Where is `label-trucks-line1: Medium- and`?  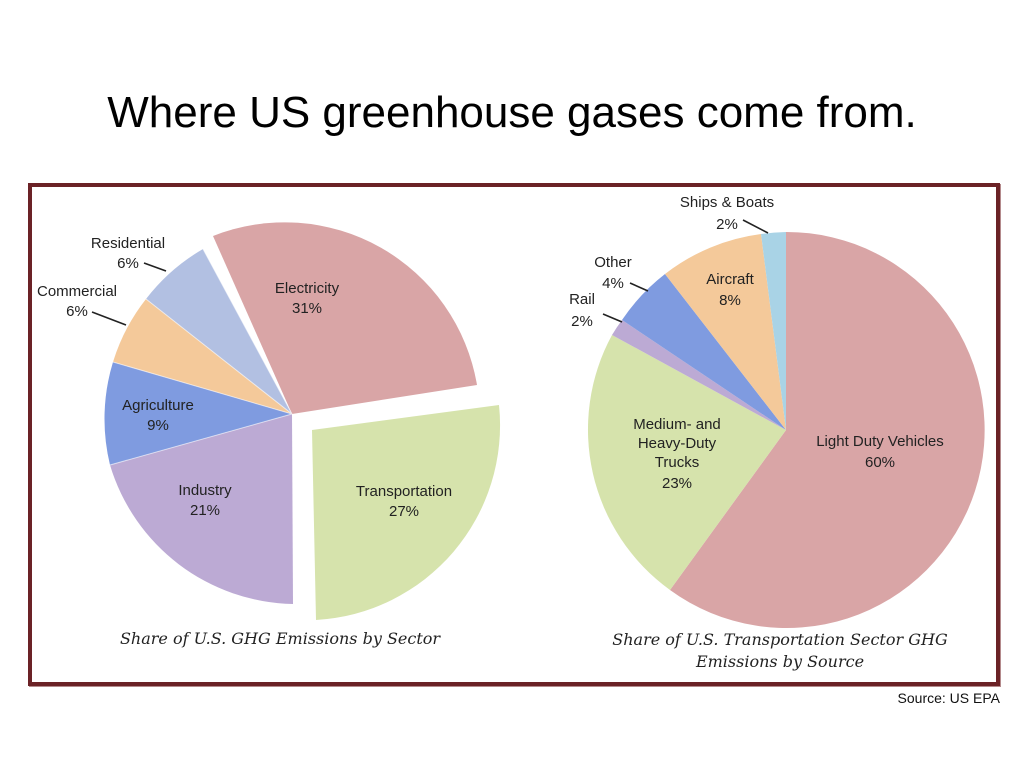
label-trucks-line1: Medium- and is located at coordinates (677, 424).